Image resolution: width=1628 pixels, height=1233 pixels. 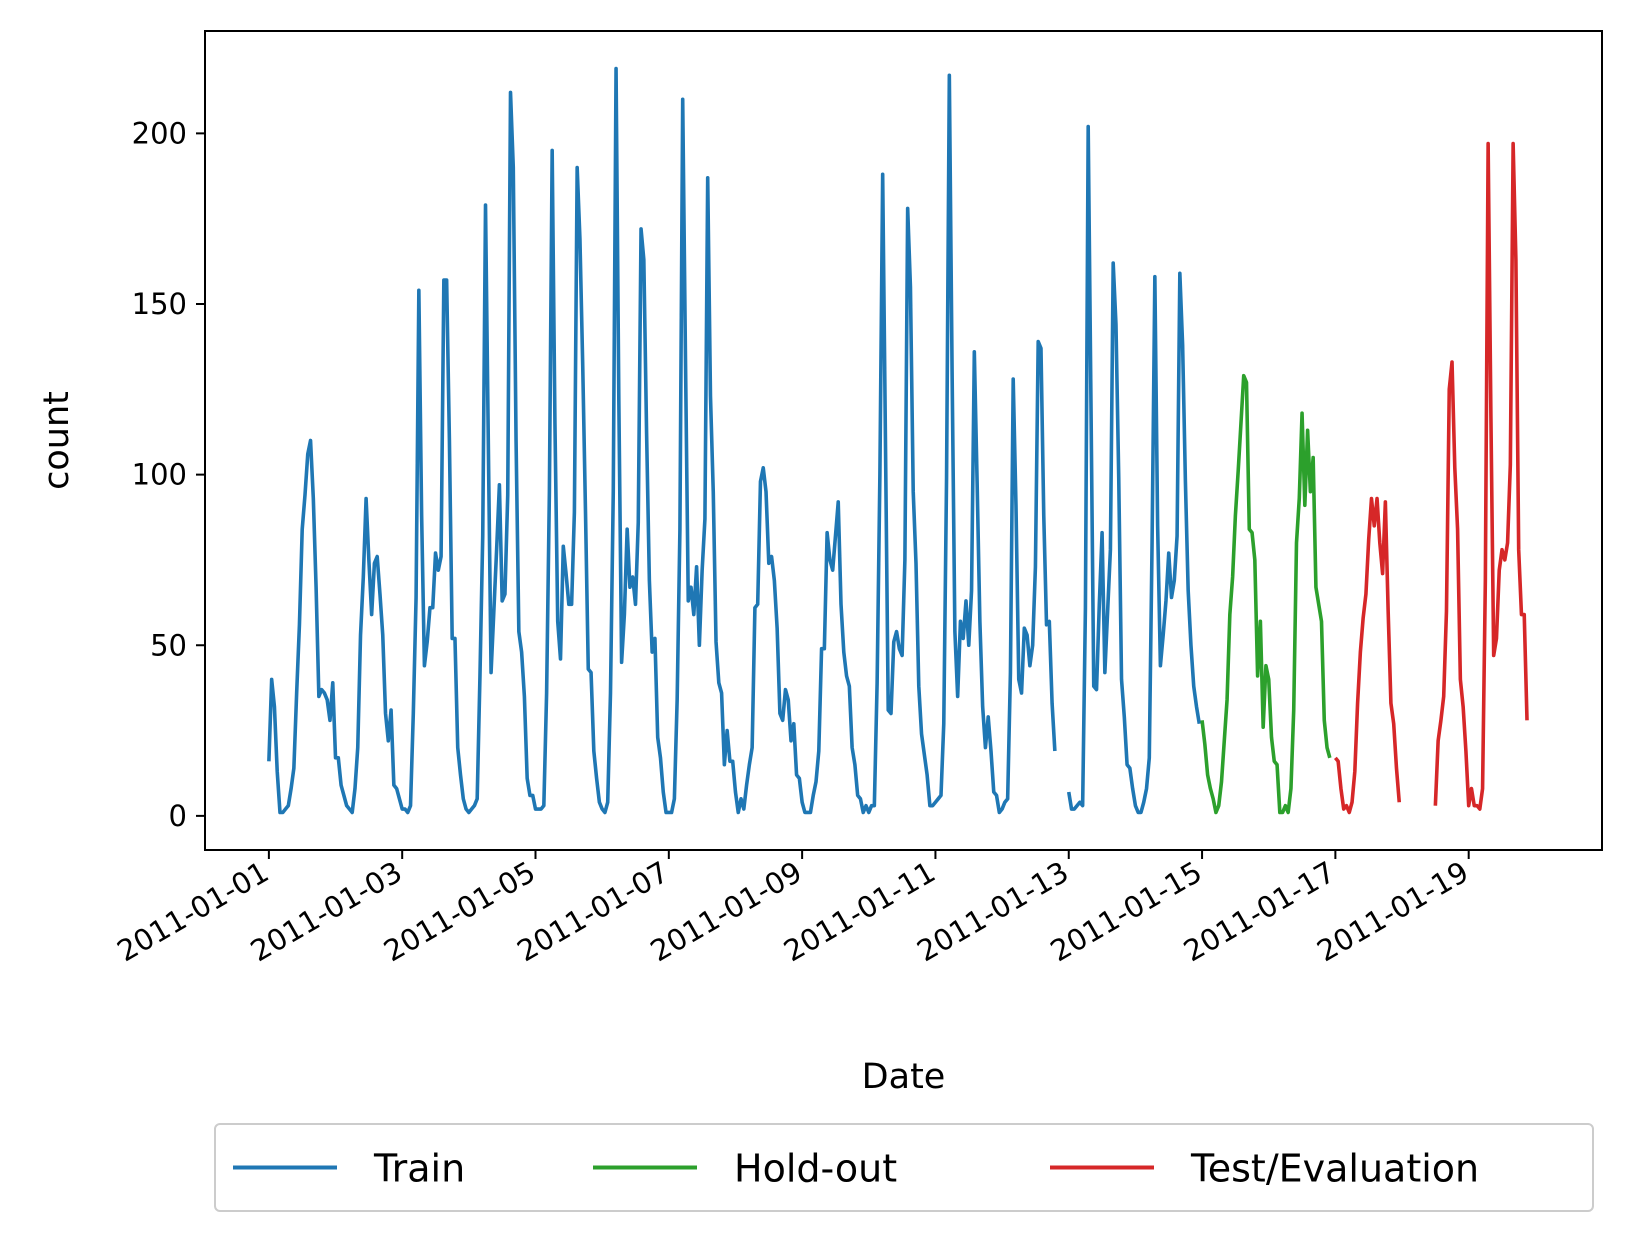 What do you see at coordinates (1334, 1169) in the screenshot?
I see `legend-label: Test/Evaluation` at bounding box center [1334, 1169].